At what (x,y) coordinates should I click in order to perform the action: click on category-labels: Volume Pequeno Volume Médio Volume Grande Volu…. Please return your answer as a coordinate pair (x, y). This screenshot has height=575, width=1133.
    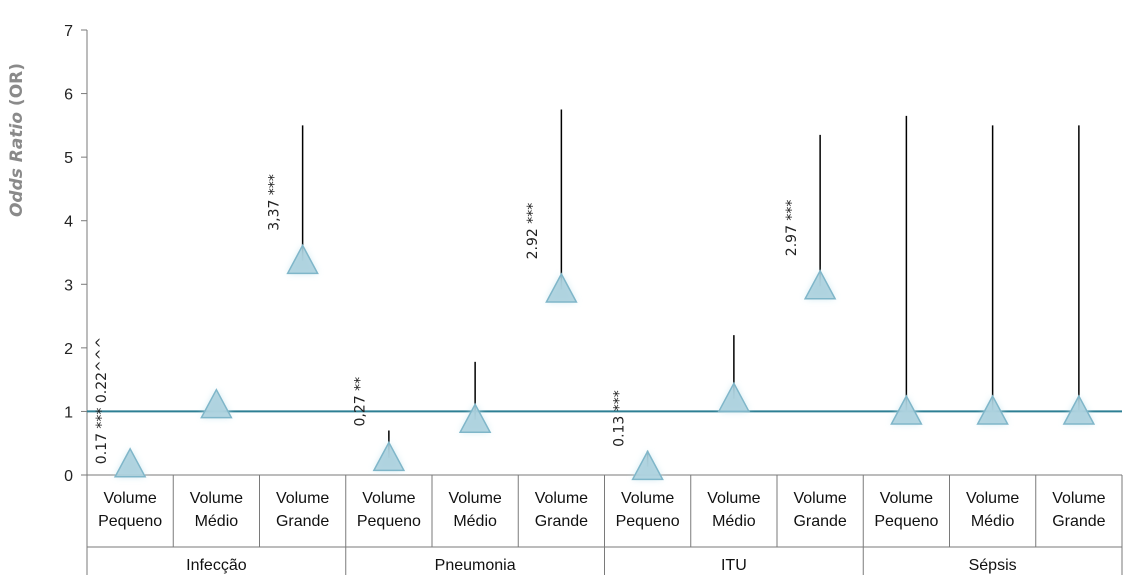
    Looking at the image, I should click on (602, 510).